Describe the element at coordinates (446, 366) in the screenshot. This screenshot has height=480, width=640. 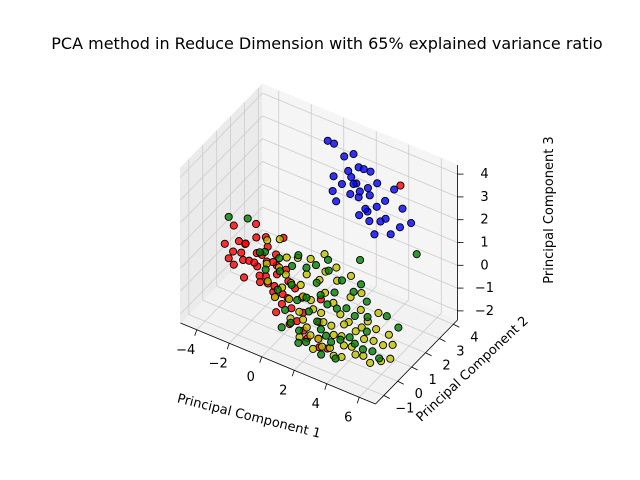
I see `y-tick-label: 2` at that location.